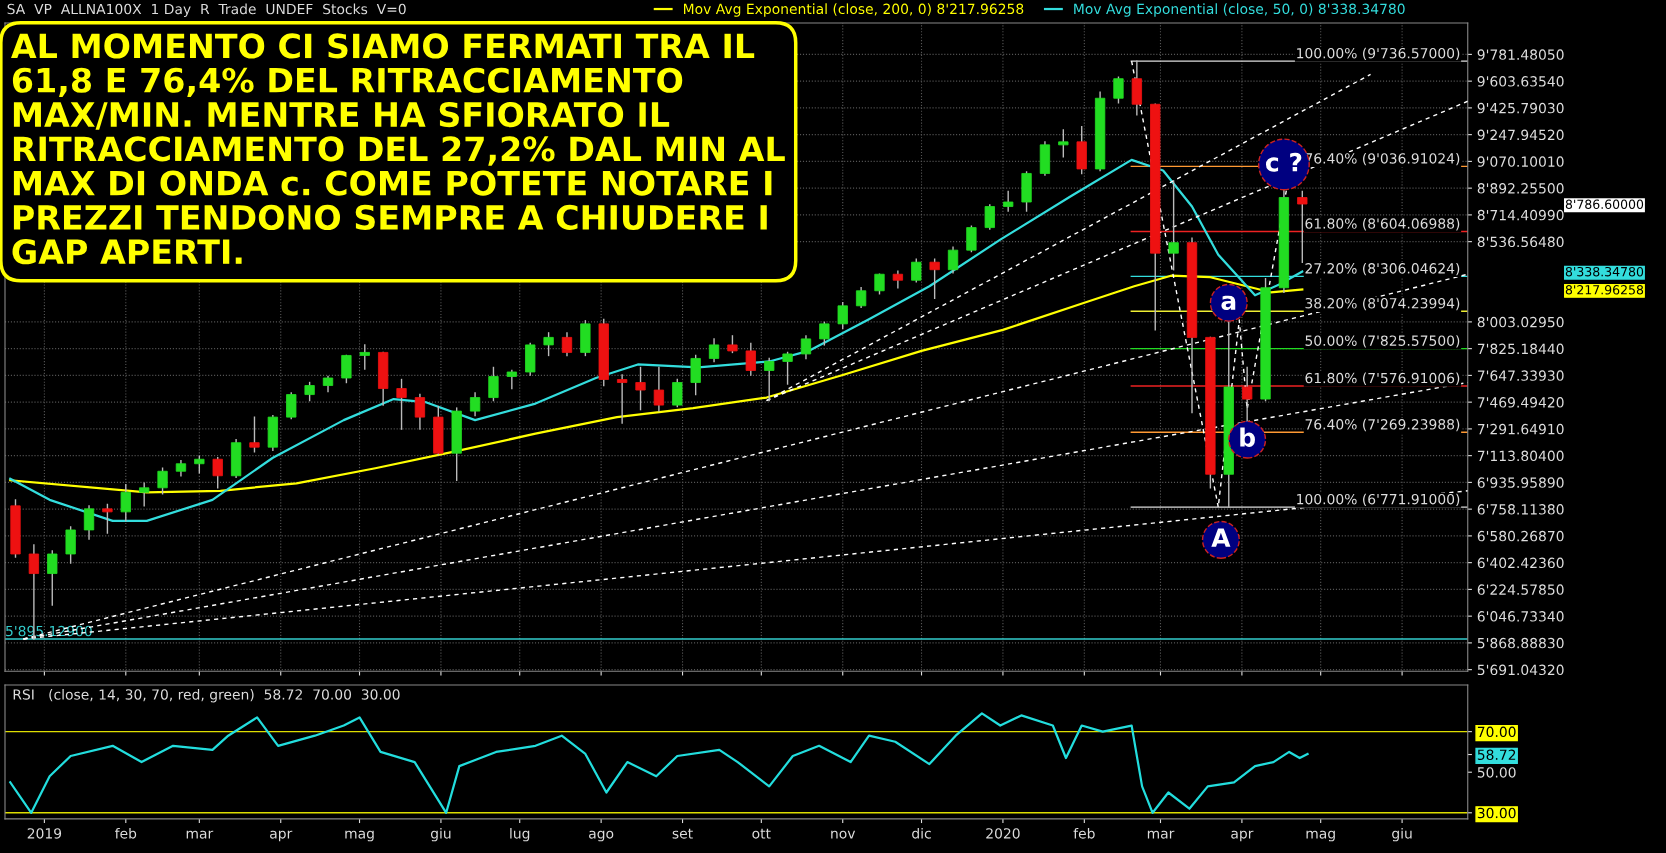 Image resolution: width=1666 pixels, height=853 pixels. I want to click on annotation: c ?, so click(1283, 162).